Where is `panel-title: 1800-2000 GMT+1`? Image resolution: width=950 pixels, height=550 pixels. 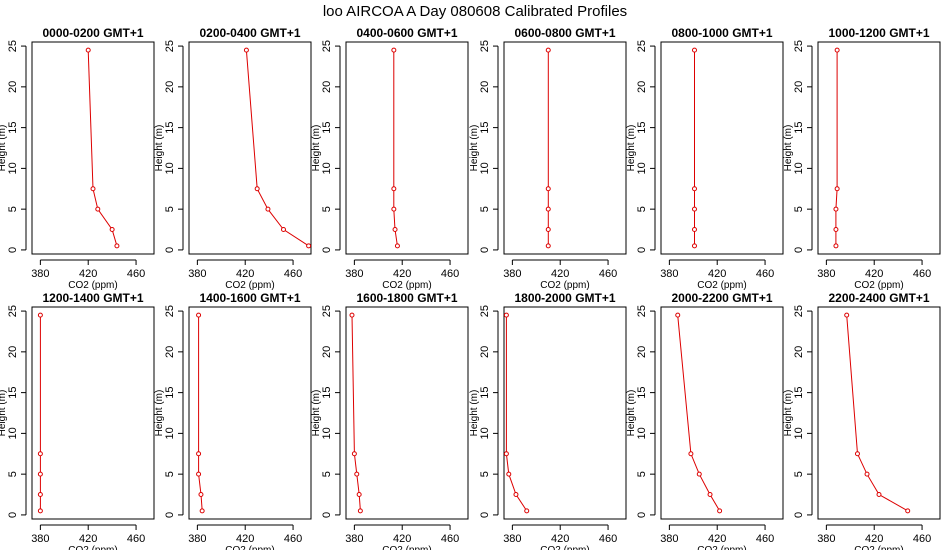
panel-title: 1800-2000 GMT+1 is located at coordinates (564, 298).